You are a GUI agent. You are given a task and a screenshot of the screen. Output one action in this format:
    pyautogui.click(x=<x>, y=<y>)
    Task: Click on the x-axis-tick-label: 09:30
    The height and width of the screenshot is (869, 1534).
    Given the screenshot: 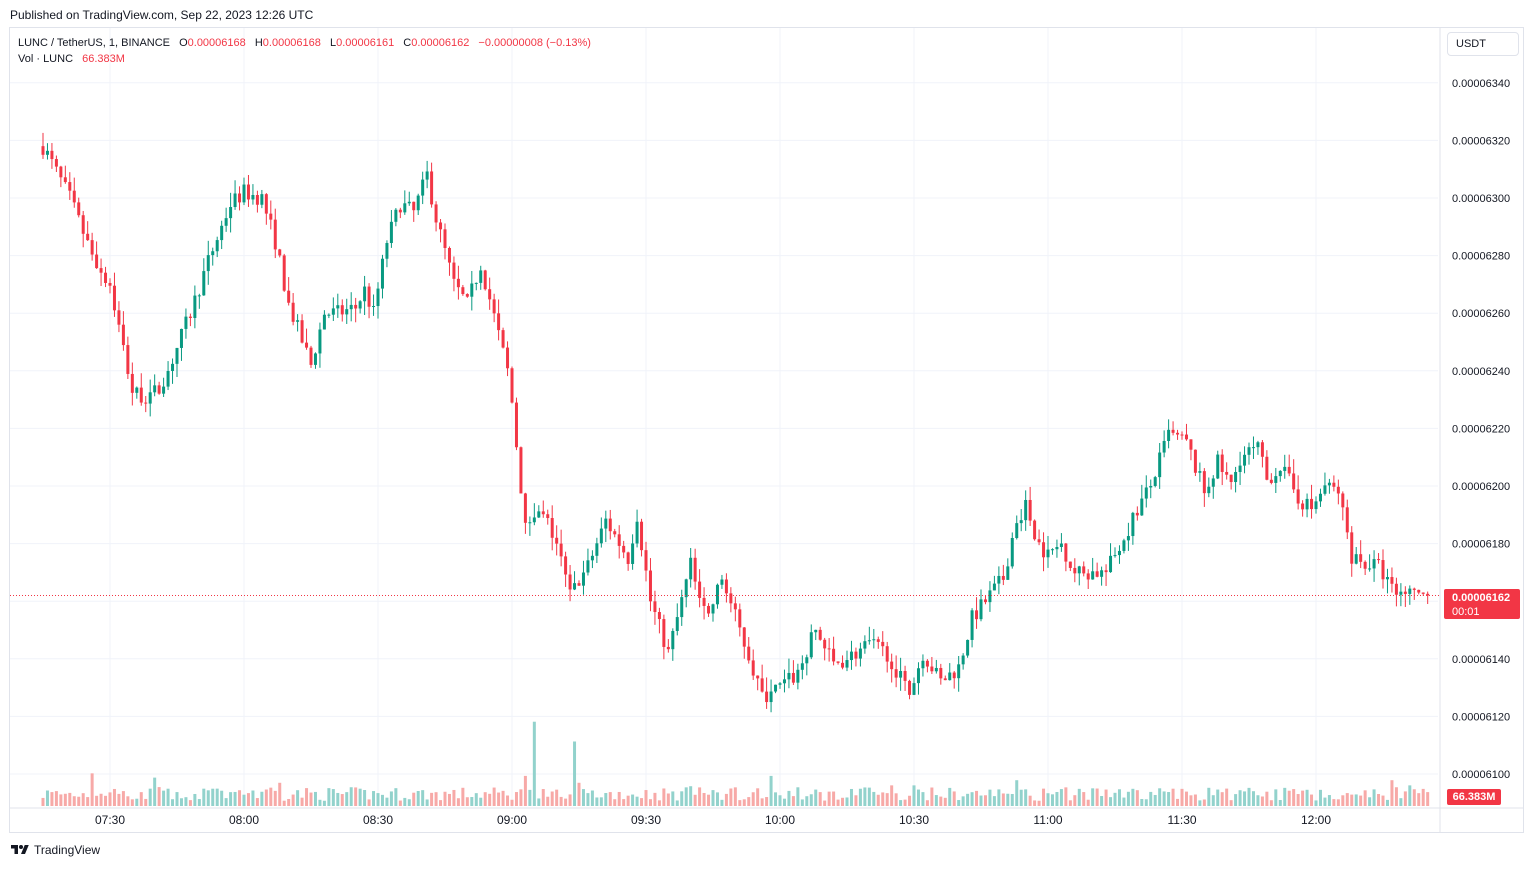 What is the action you would take?
    pyautogui.click(x=646, y=820)
    